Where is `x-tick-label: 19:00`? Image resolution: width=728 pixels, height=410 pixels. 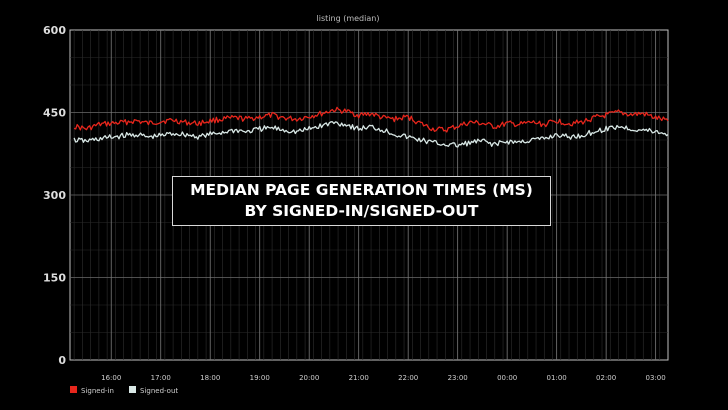 x-tick-label: 19:00 is located at coordinates (260, 378).